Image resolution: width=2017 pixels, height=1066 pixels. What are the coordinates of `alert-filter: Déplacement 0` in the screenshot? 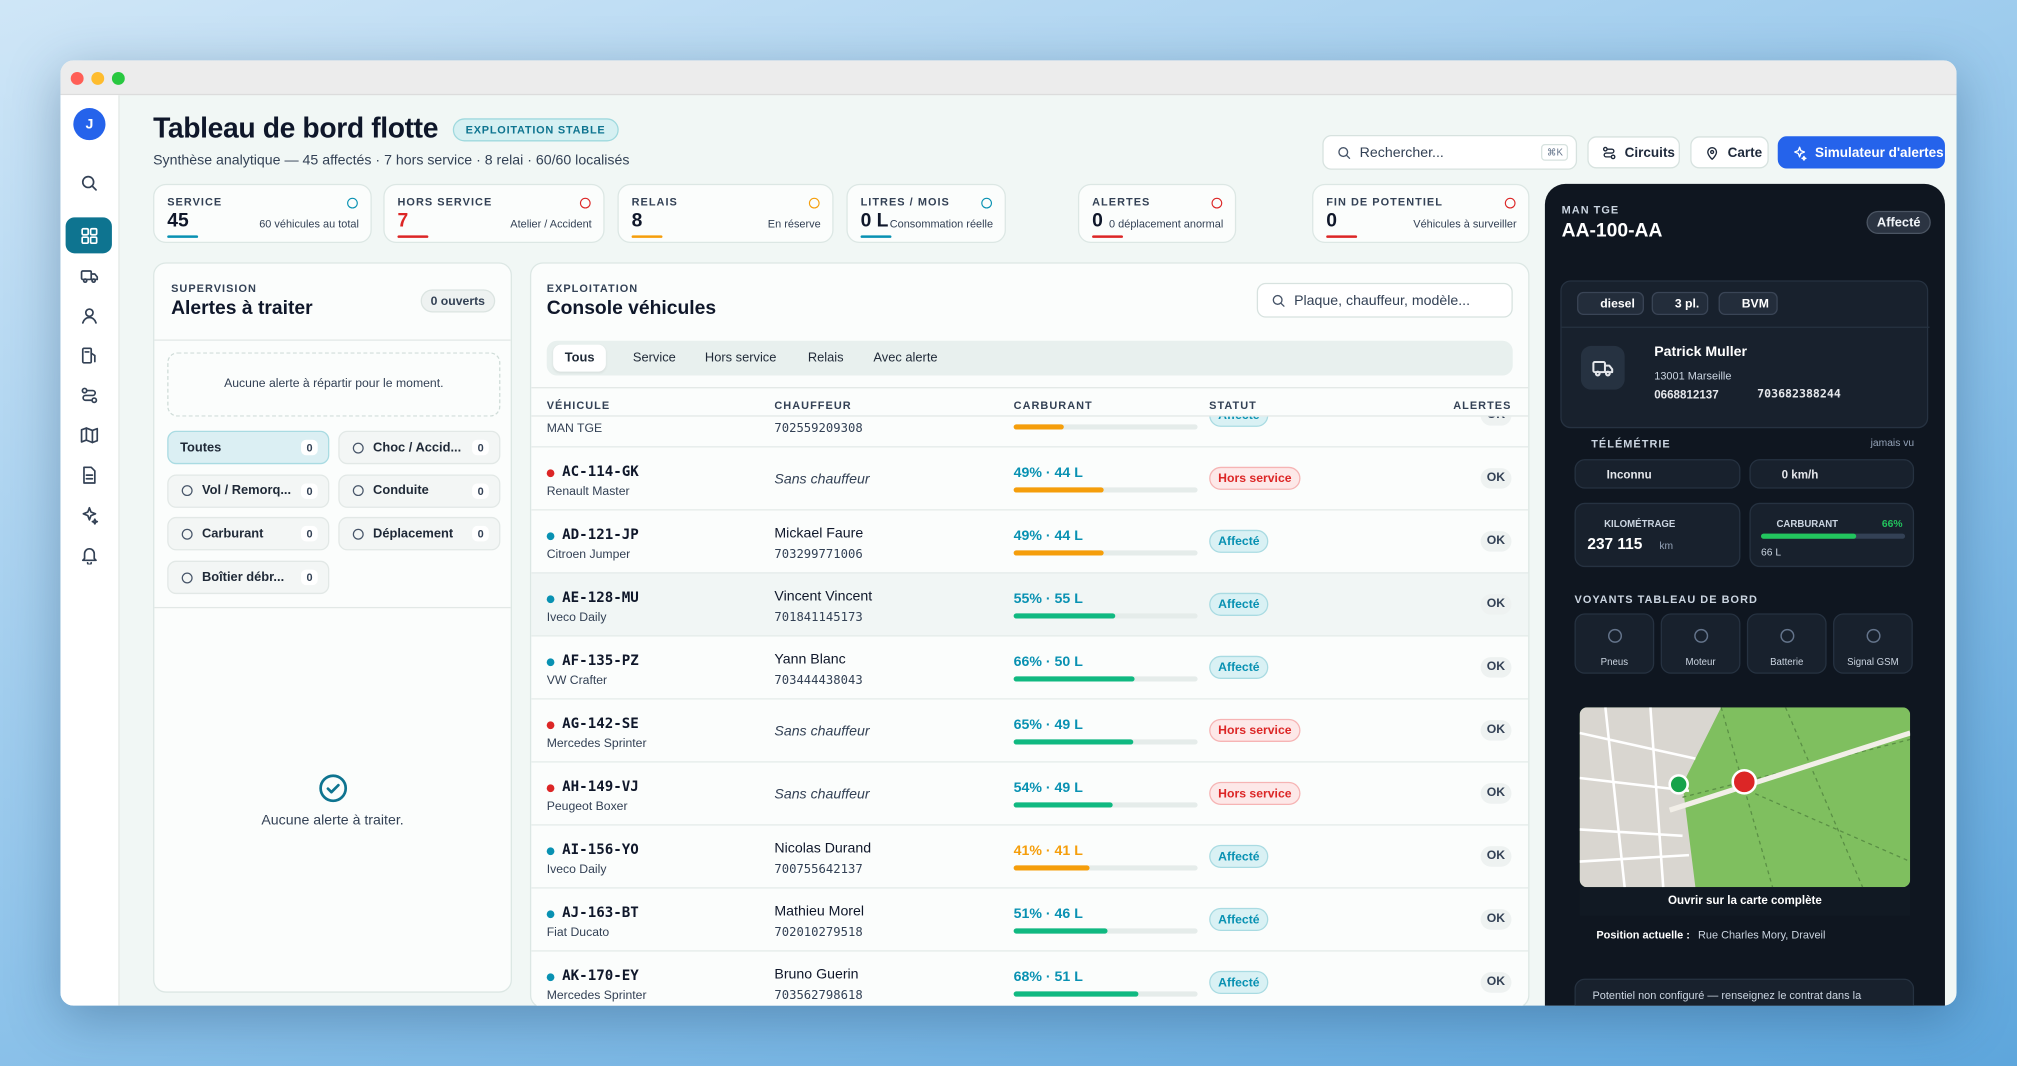 It's located at (419, 534).